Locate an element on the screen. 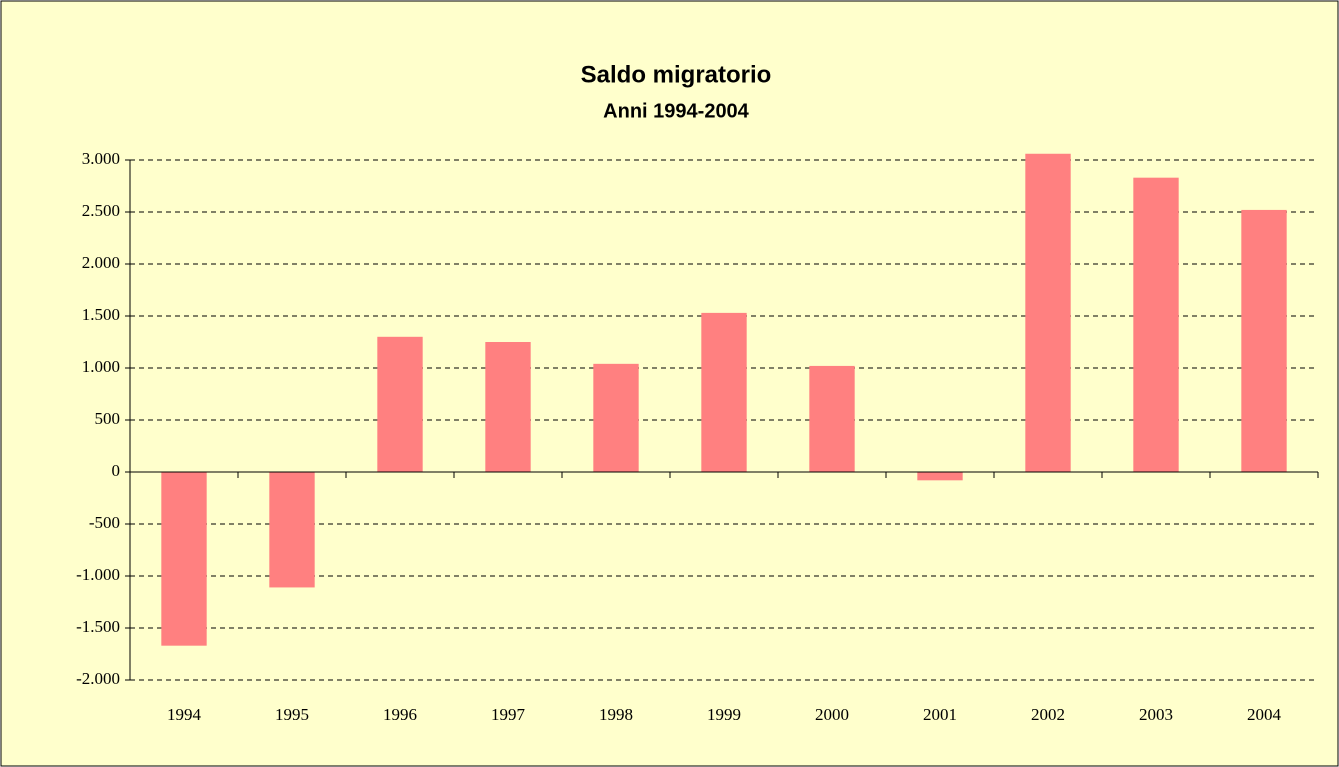 This screenshot has width=1339, height=767. x-tick-label: 1997 is located at coordinates (508, 714).